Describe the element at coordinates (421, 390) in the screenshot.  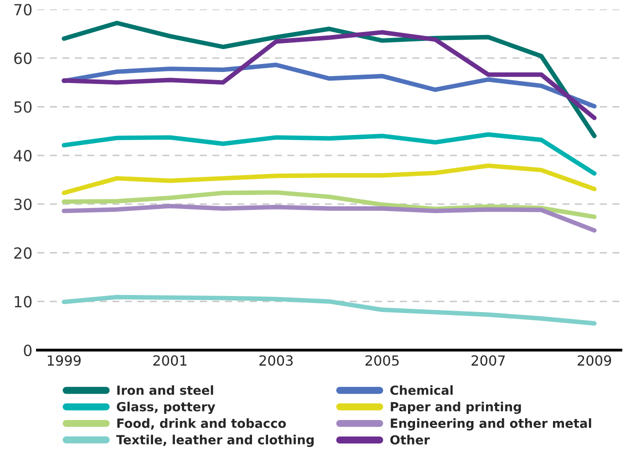
I see `legend-label: Chemical` at that location.